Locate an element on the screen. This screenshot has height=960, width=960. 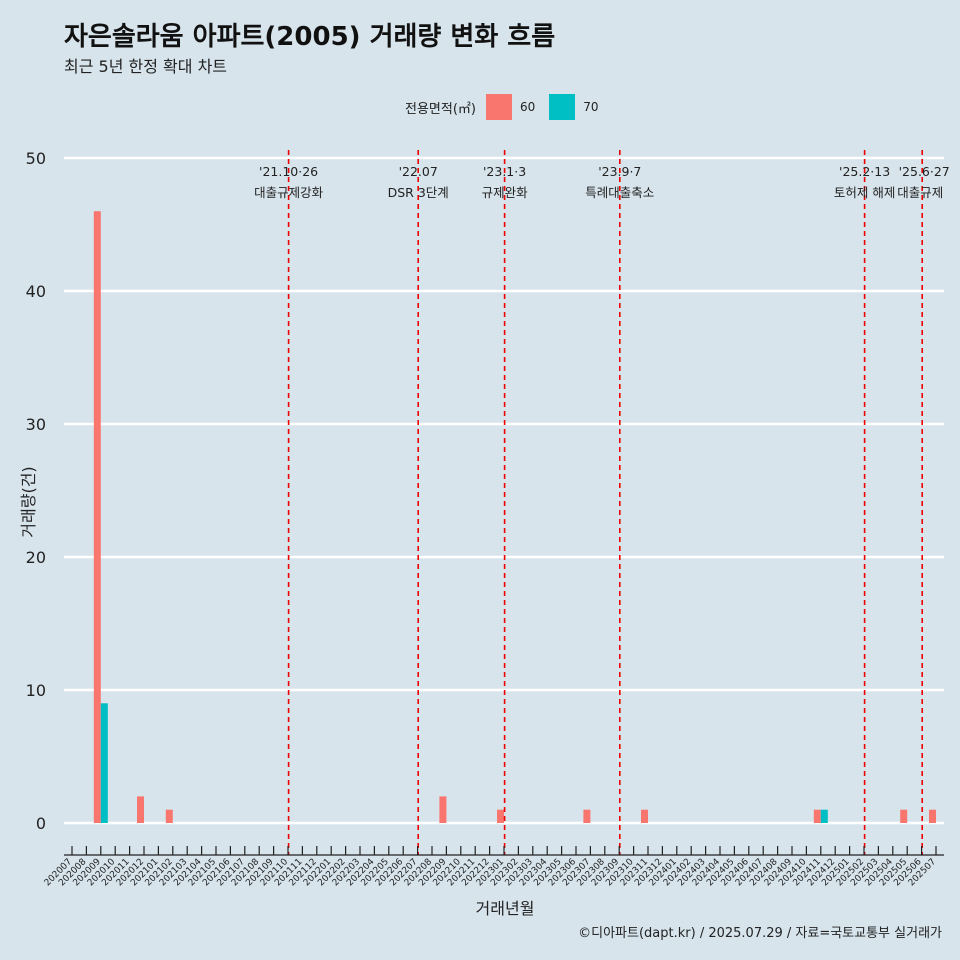
event-label: 대출규제강화 is located at coordinates (289, 192).